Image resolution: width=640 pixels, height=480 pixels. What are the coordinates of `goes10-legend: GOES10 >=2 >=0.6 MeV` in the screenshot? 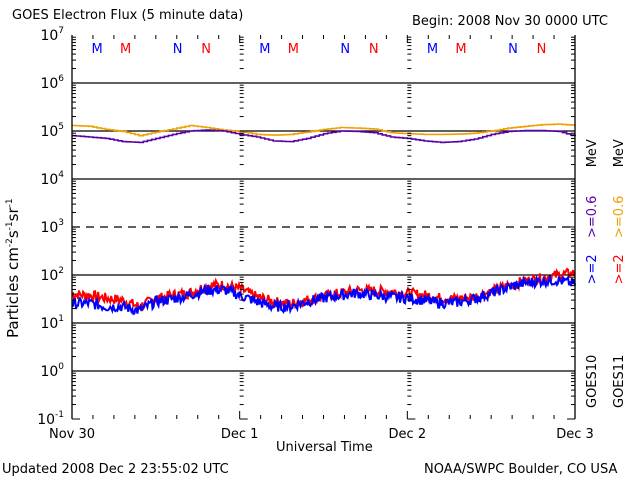 It's located at (592, 273).